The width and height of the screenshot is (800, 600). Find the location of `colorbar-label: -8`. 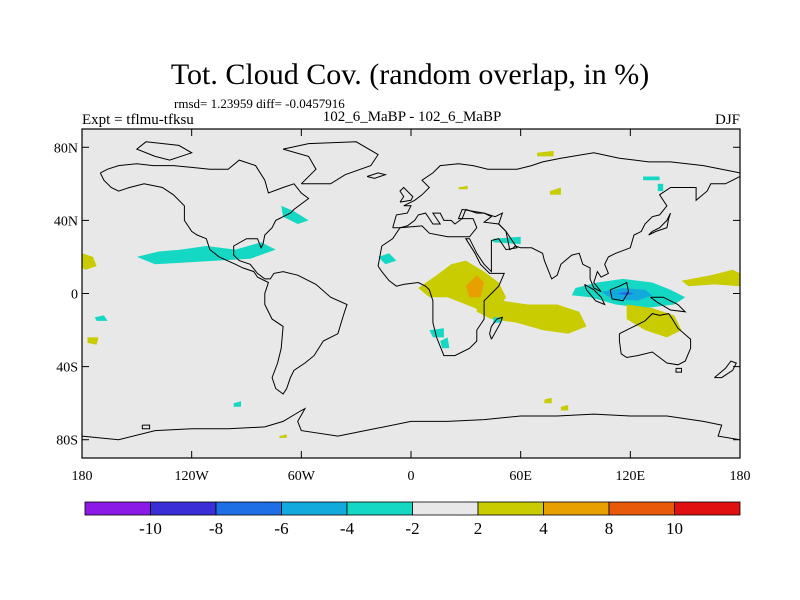

colorbar-label: -8 is located at coordinates (216, 528).